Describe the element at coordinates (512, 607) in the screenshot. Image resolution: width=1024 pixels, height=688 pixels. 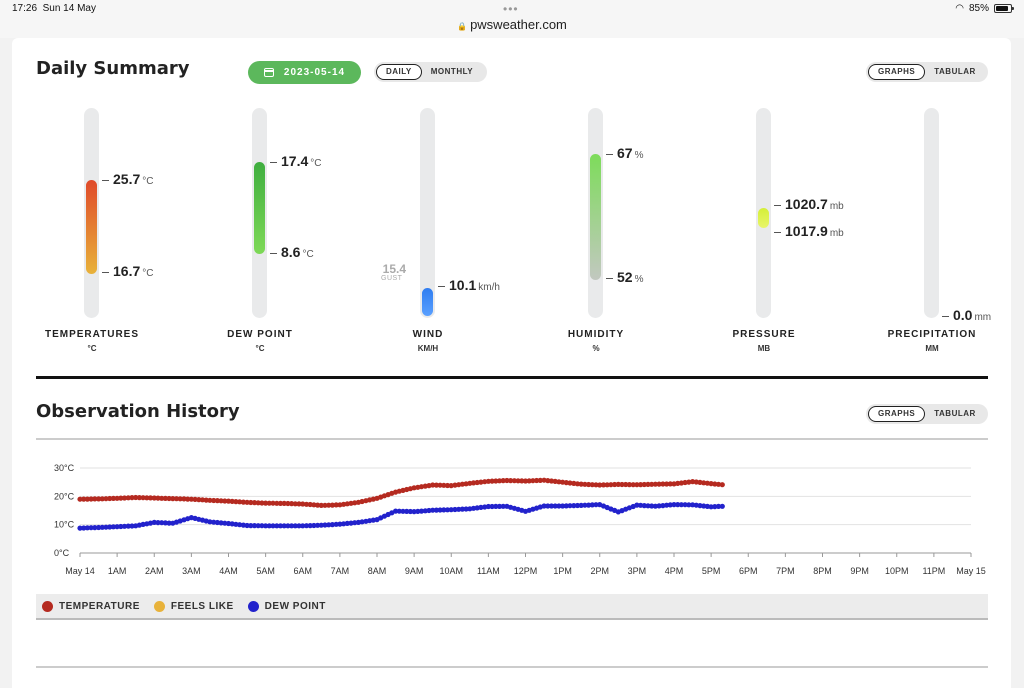
I see `chart-legend: TEMPERATURE FEELS LIKE DEW POINT` at that location.